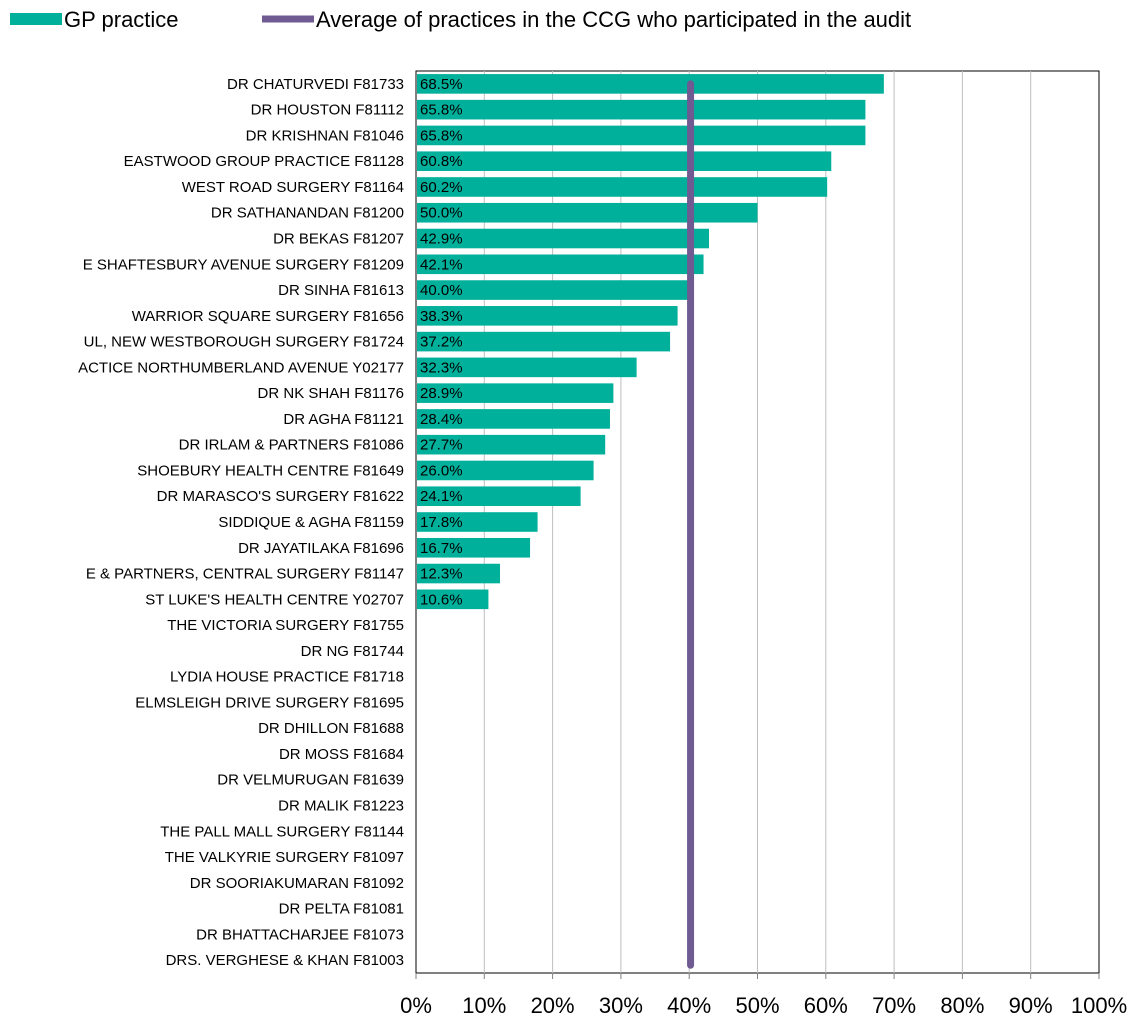 The width and height of the screenshot is (1136, 1020). What do you see at coordinates (441, 316) in the screenshot?
I see `bar-data-label: 38.3%` at bounding box center [441, 316].